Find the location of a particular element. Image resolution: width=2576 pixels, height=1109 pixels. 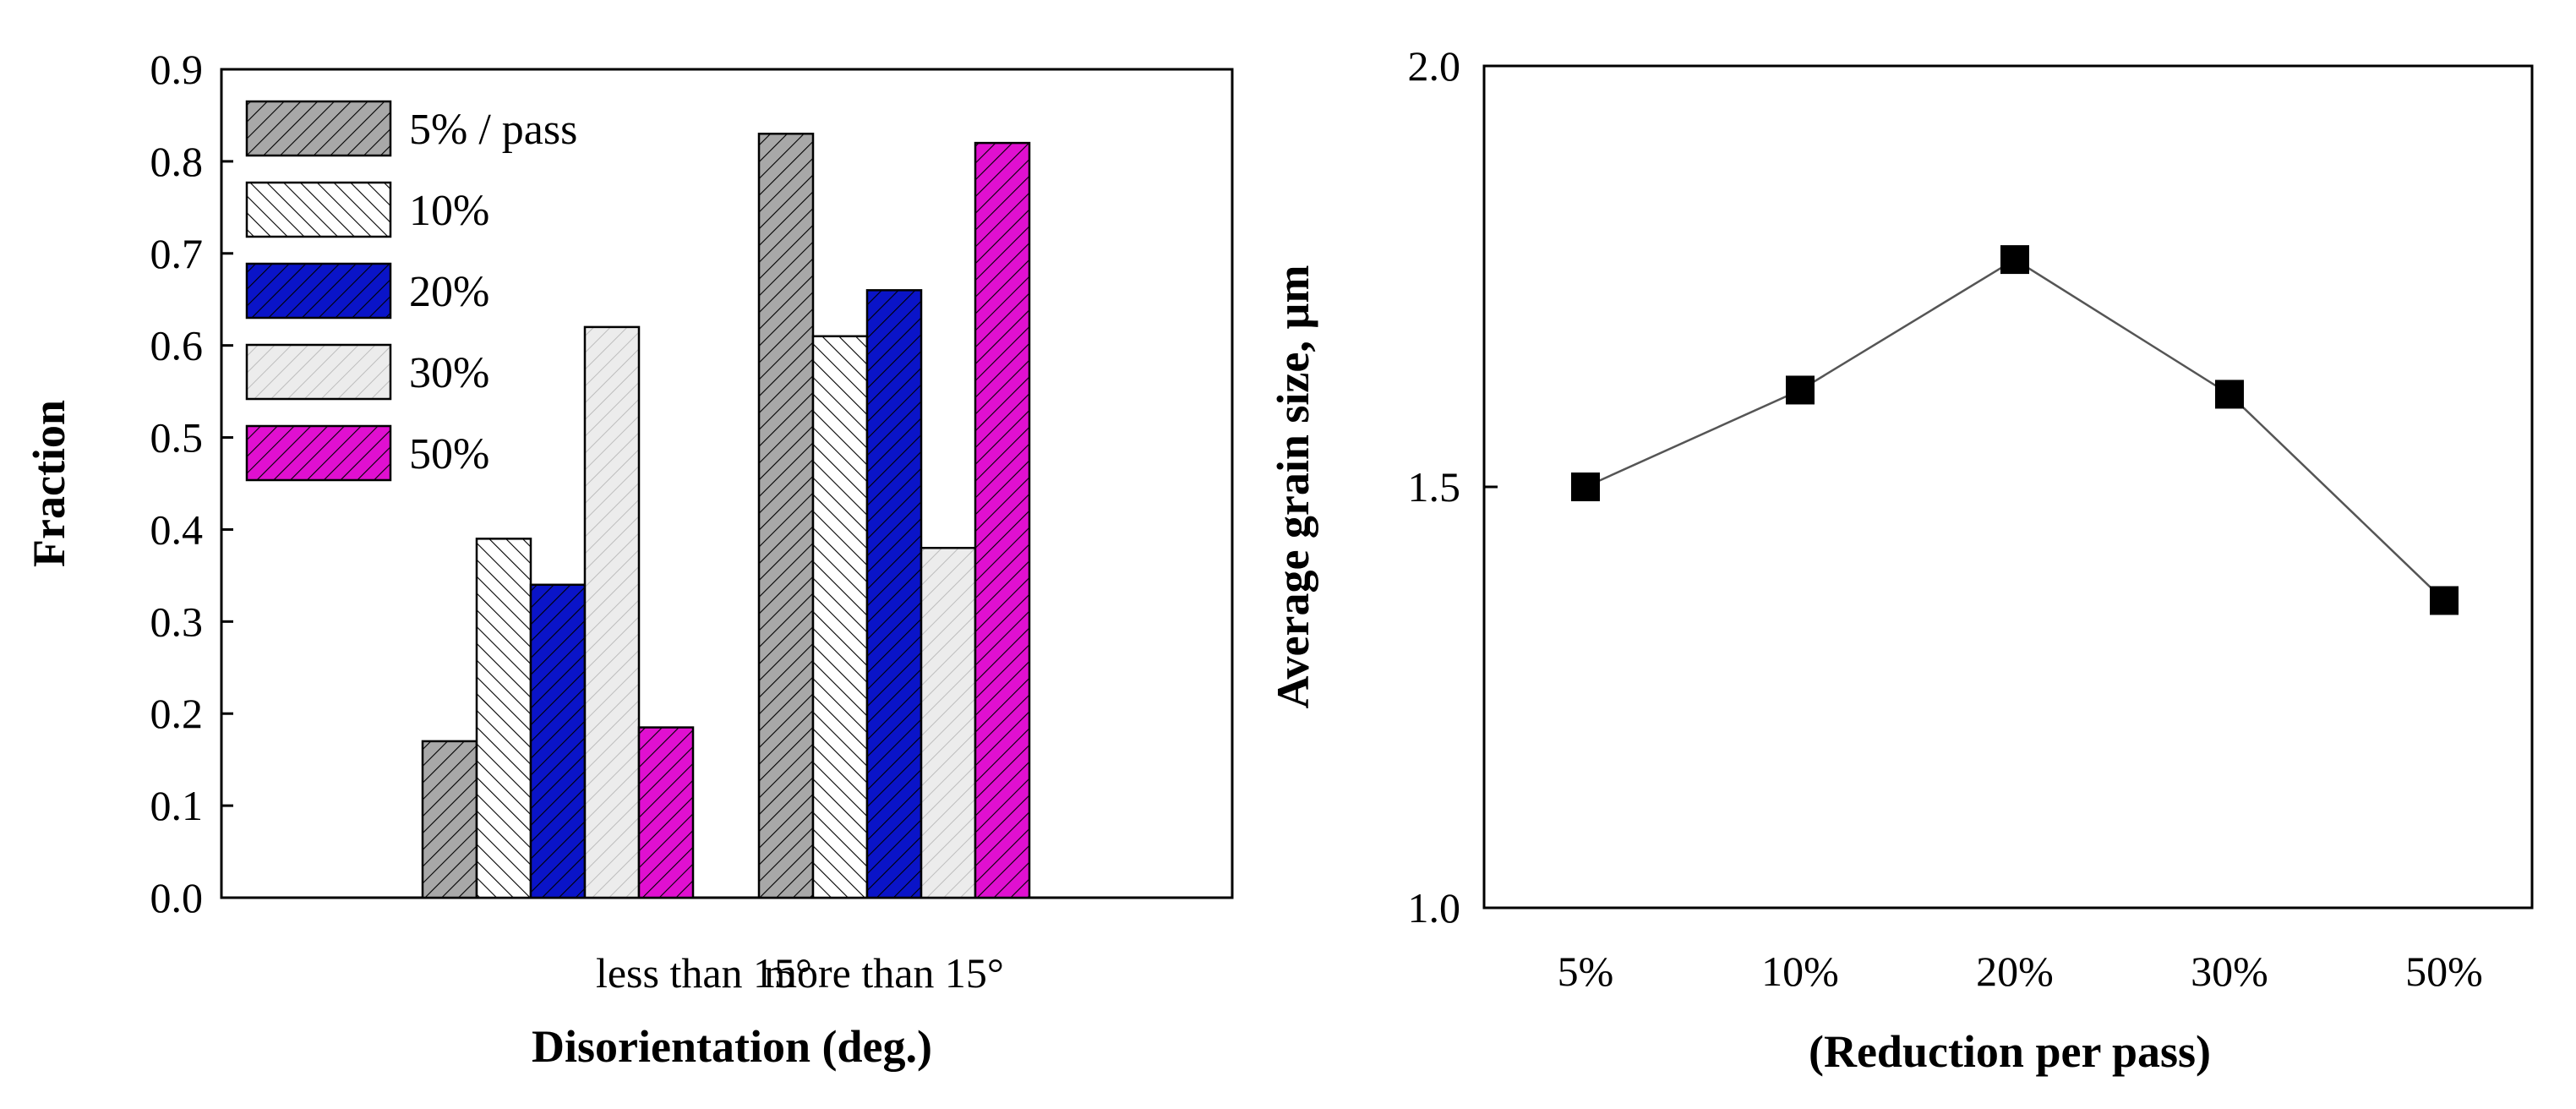

y-tick-label: 0.2 is located at coordinates (177, 713).